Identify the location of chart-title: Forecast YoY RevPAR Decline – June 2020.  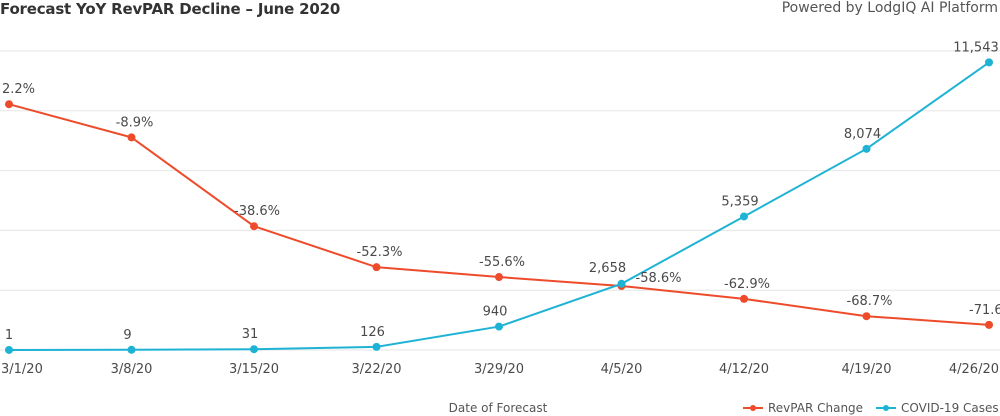
(170, 9).